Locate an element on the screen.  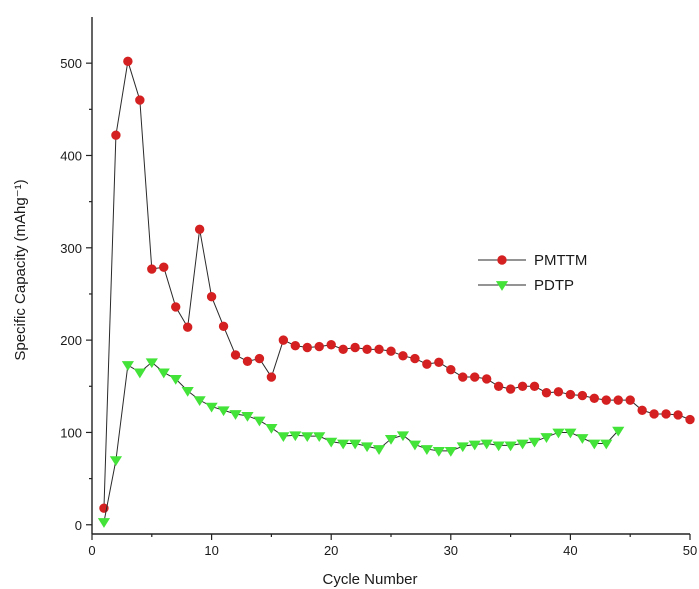
x-tick-label-20: 20 is located at coordinates (331, 550).